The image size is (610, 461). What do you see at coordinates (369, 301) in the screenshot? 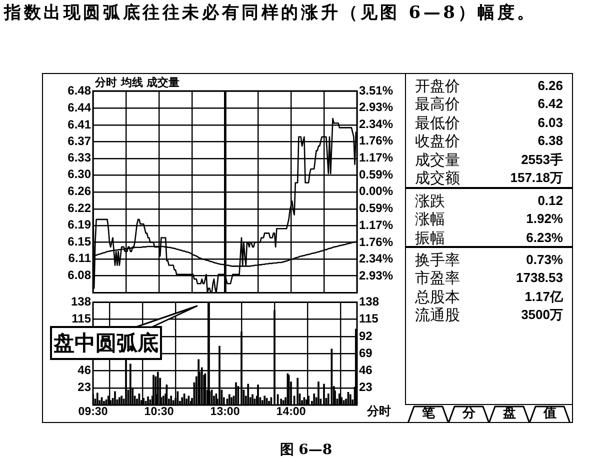
I see `y2-tick-label: 138` at bounding box center [369, 301].